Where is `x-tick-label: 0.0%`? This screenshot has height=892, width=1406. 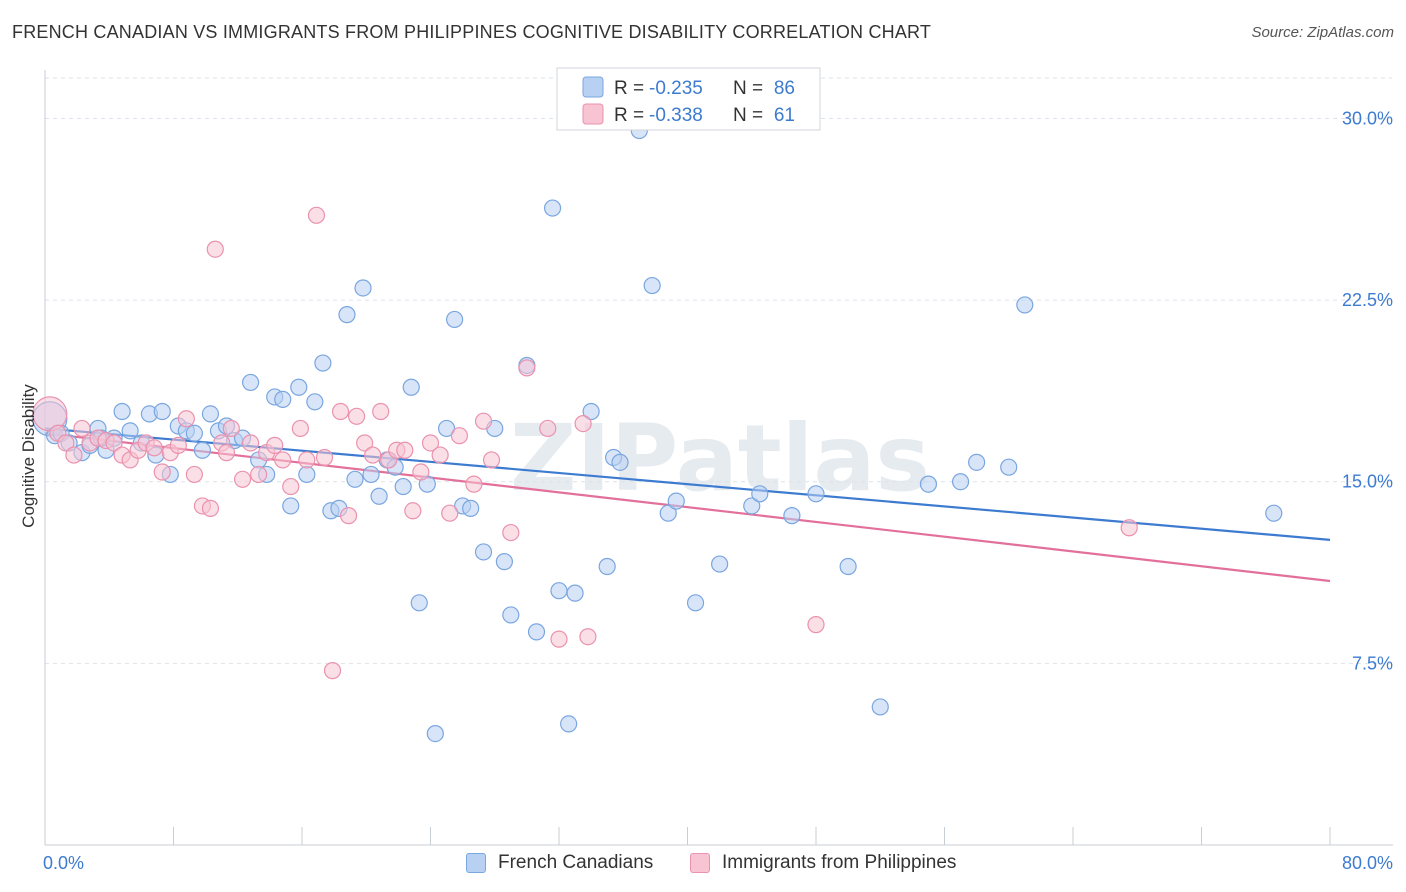
x-tick-label: 0.0% is located at coordinates (63, 863).